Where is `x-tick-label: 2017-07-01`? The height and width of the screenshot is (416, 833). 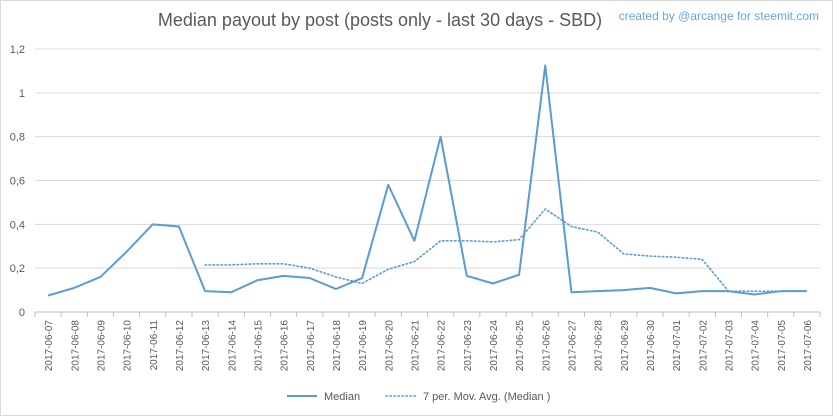 x-tick-label: 2017-07-01 is located at coordinates (677, 346).